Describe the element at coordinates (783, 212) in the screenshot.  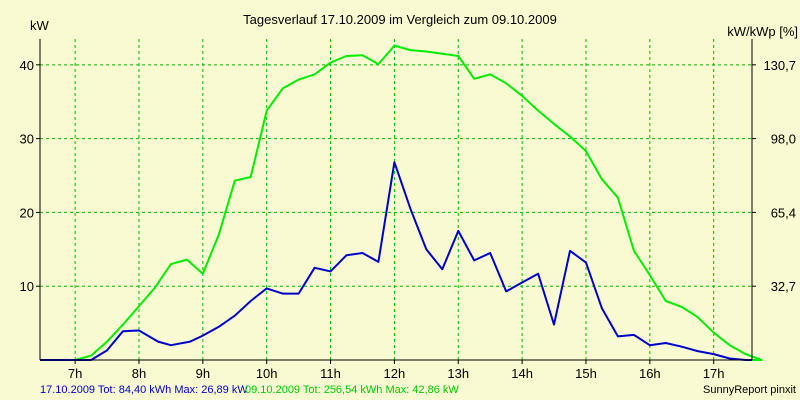
I see `y-right-tick-label-1: 65,4` at that location.